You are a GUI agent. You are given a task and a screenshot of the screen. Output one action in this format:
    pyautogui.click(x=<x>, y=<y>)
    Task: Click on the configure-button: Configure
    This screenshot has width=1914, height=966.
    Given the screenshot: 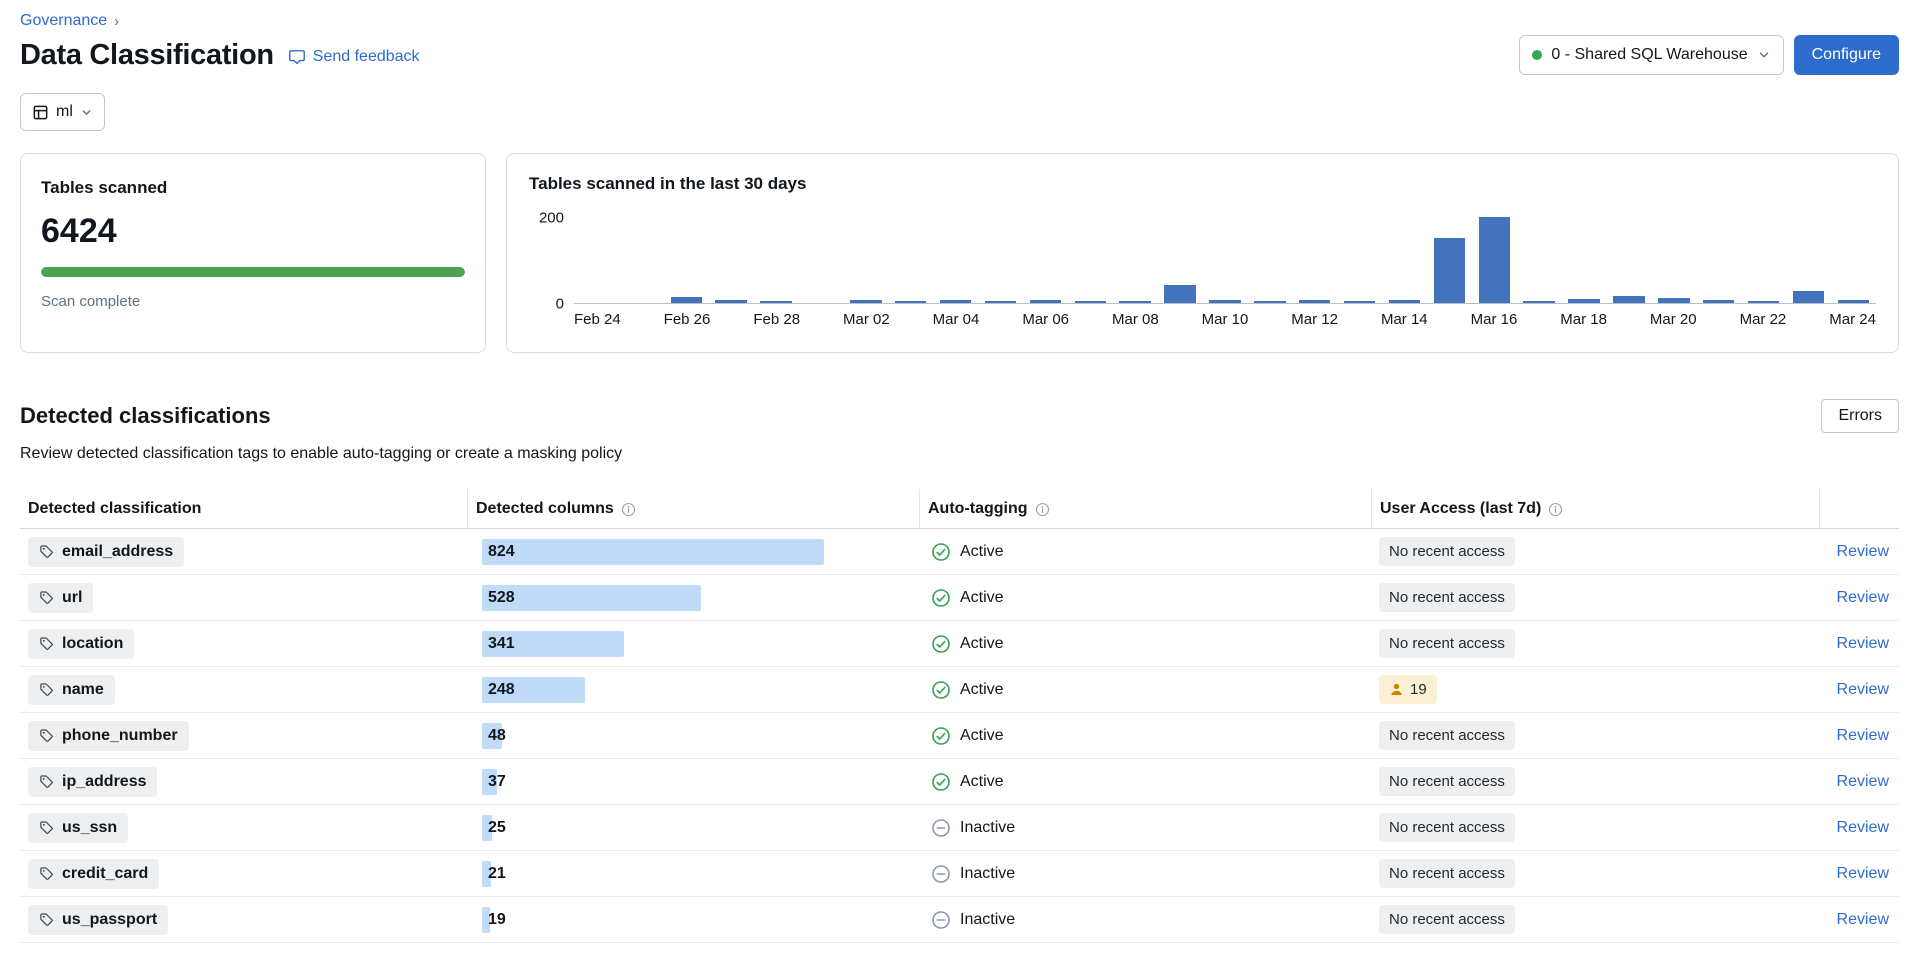 What is the action you would take?
    pyautogui.click(x=1846, y=55)
    